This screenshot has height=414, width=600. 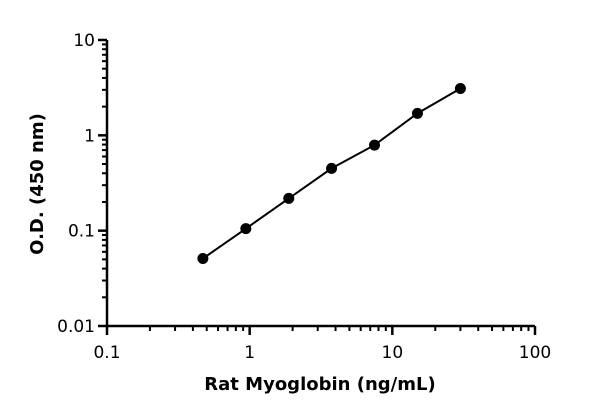 I want to click on x-axis-title: Rat Myoglobin (ng/mL), so click(x=319, y=384).